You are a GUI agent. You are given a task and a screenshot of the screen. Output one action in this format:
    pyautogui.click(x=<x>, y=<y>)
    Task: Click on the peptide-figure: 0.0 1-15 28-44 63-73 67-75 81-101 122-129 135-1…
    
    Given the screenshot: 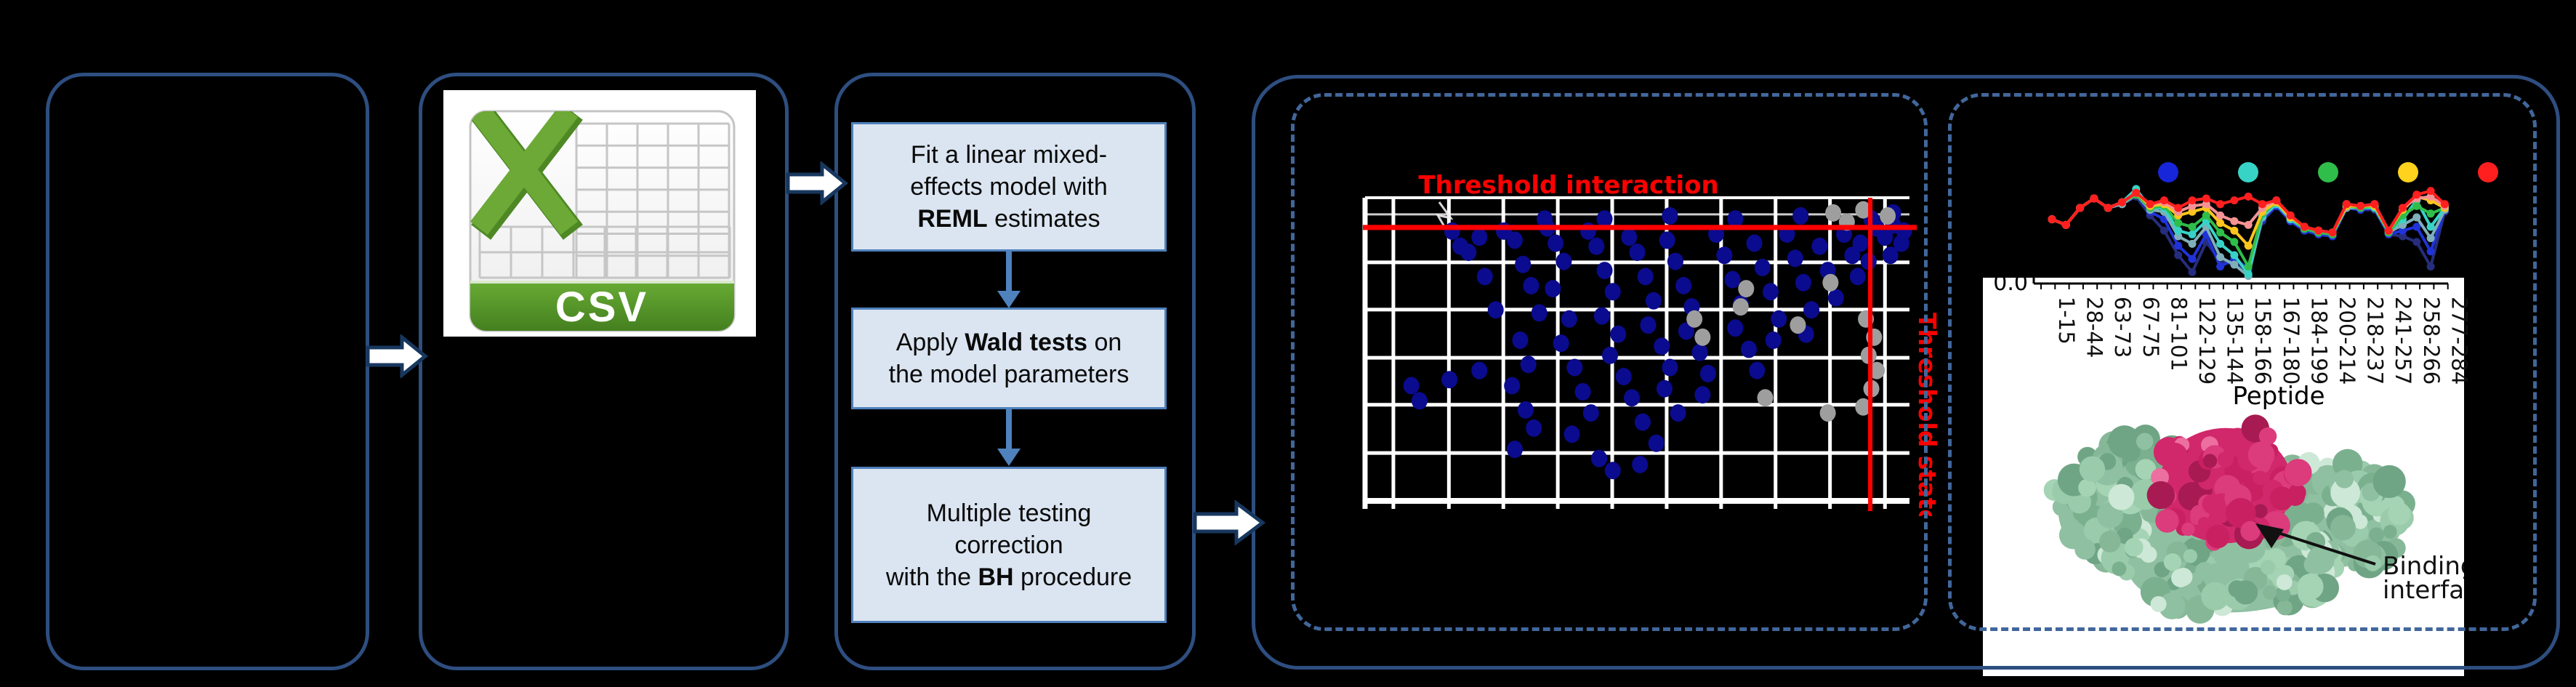 What is the action you would take?
    pyautogui.click(x=2240, y=419)
    